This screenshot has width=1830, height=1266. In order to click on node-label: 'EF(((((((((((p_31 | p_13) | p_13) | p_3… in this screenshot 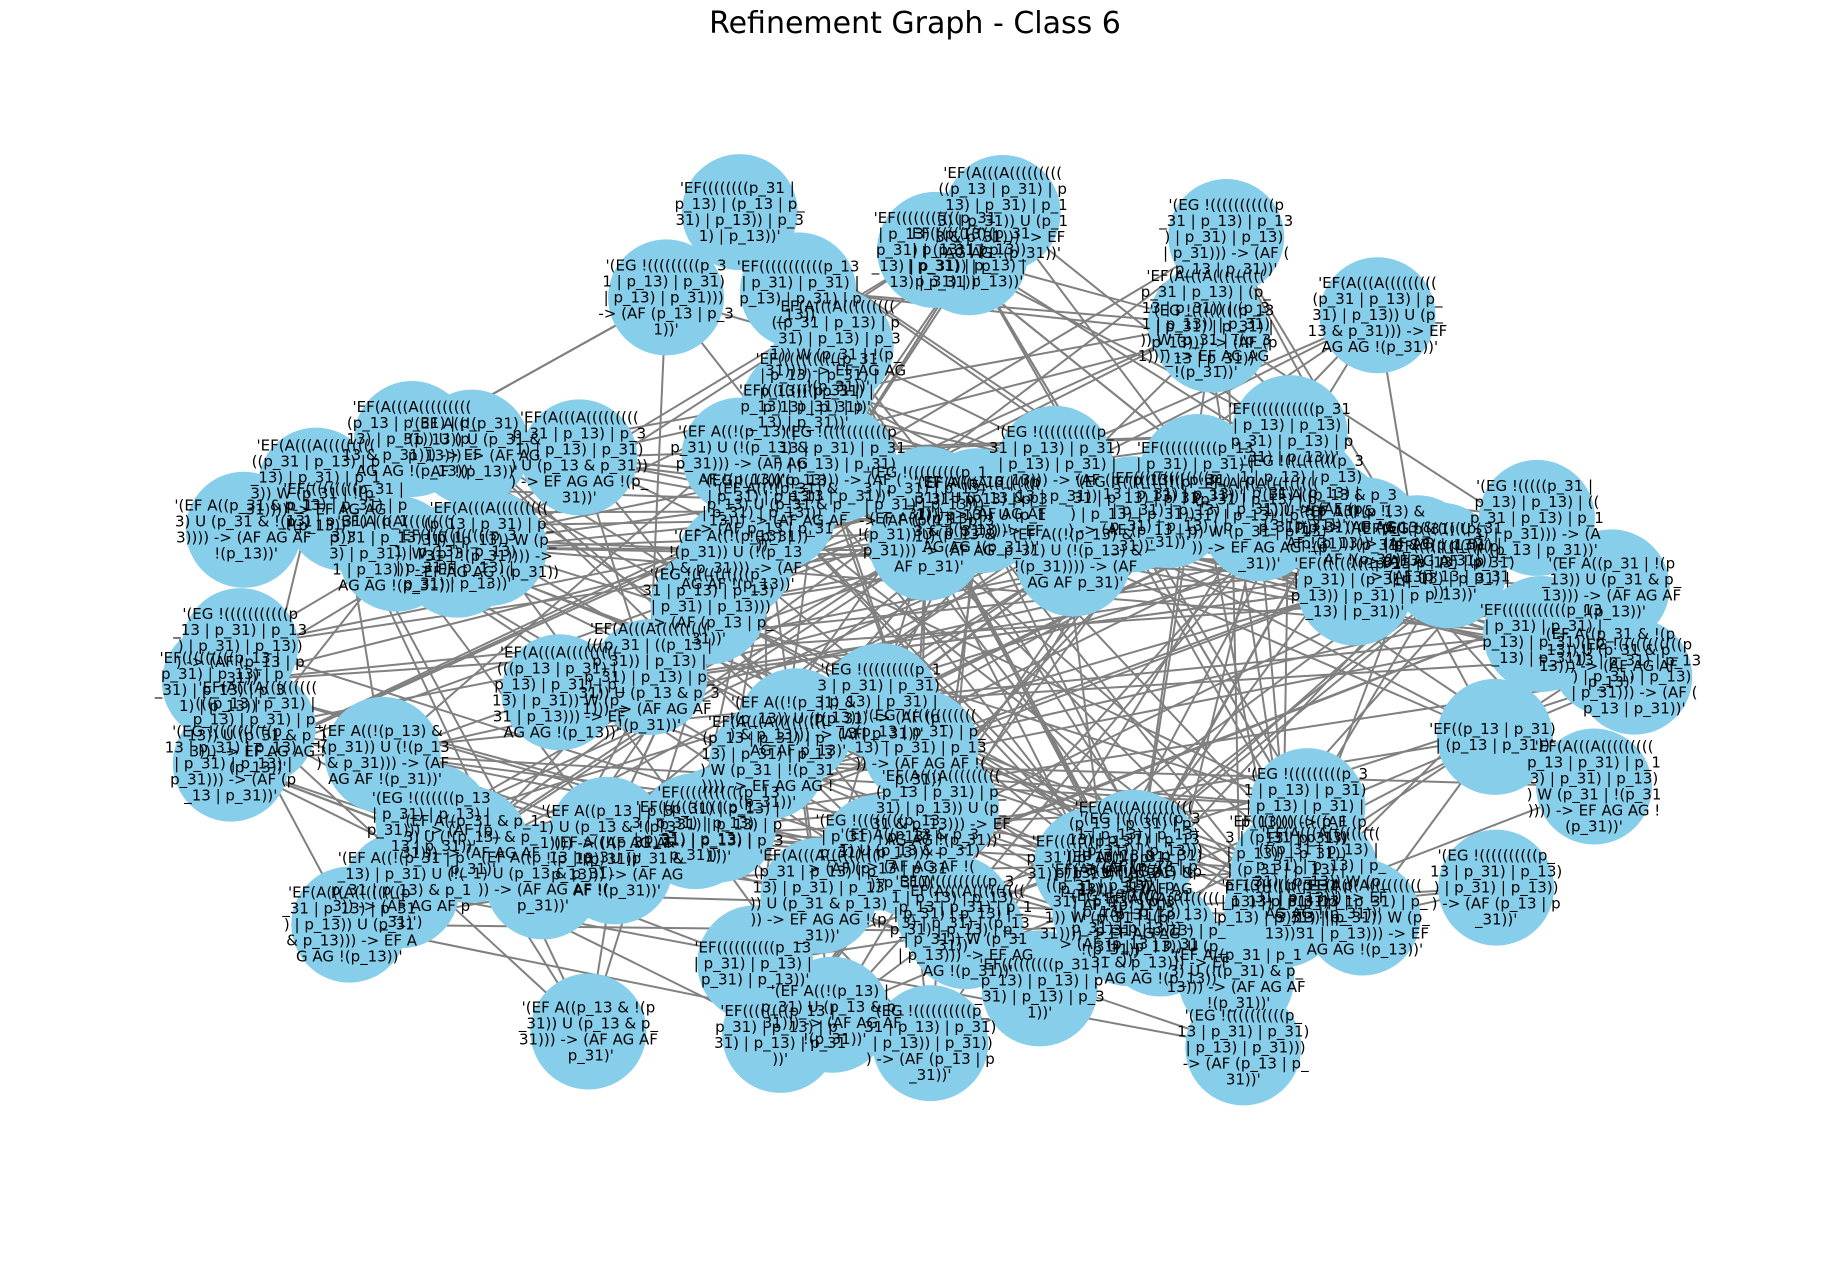, I will do `click(935, 250)`.